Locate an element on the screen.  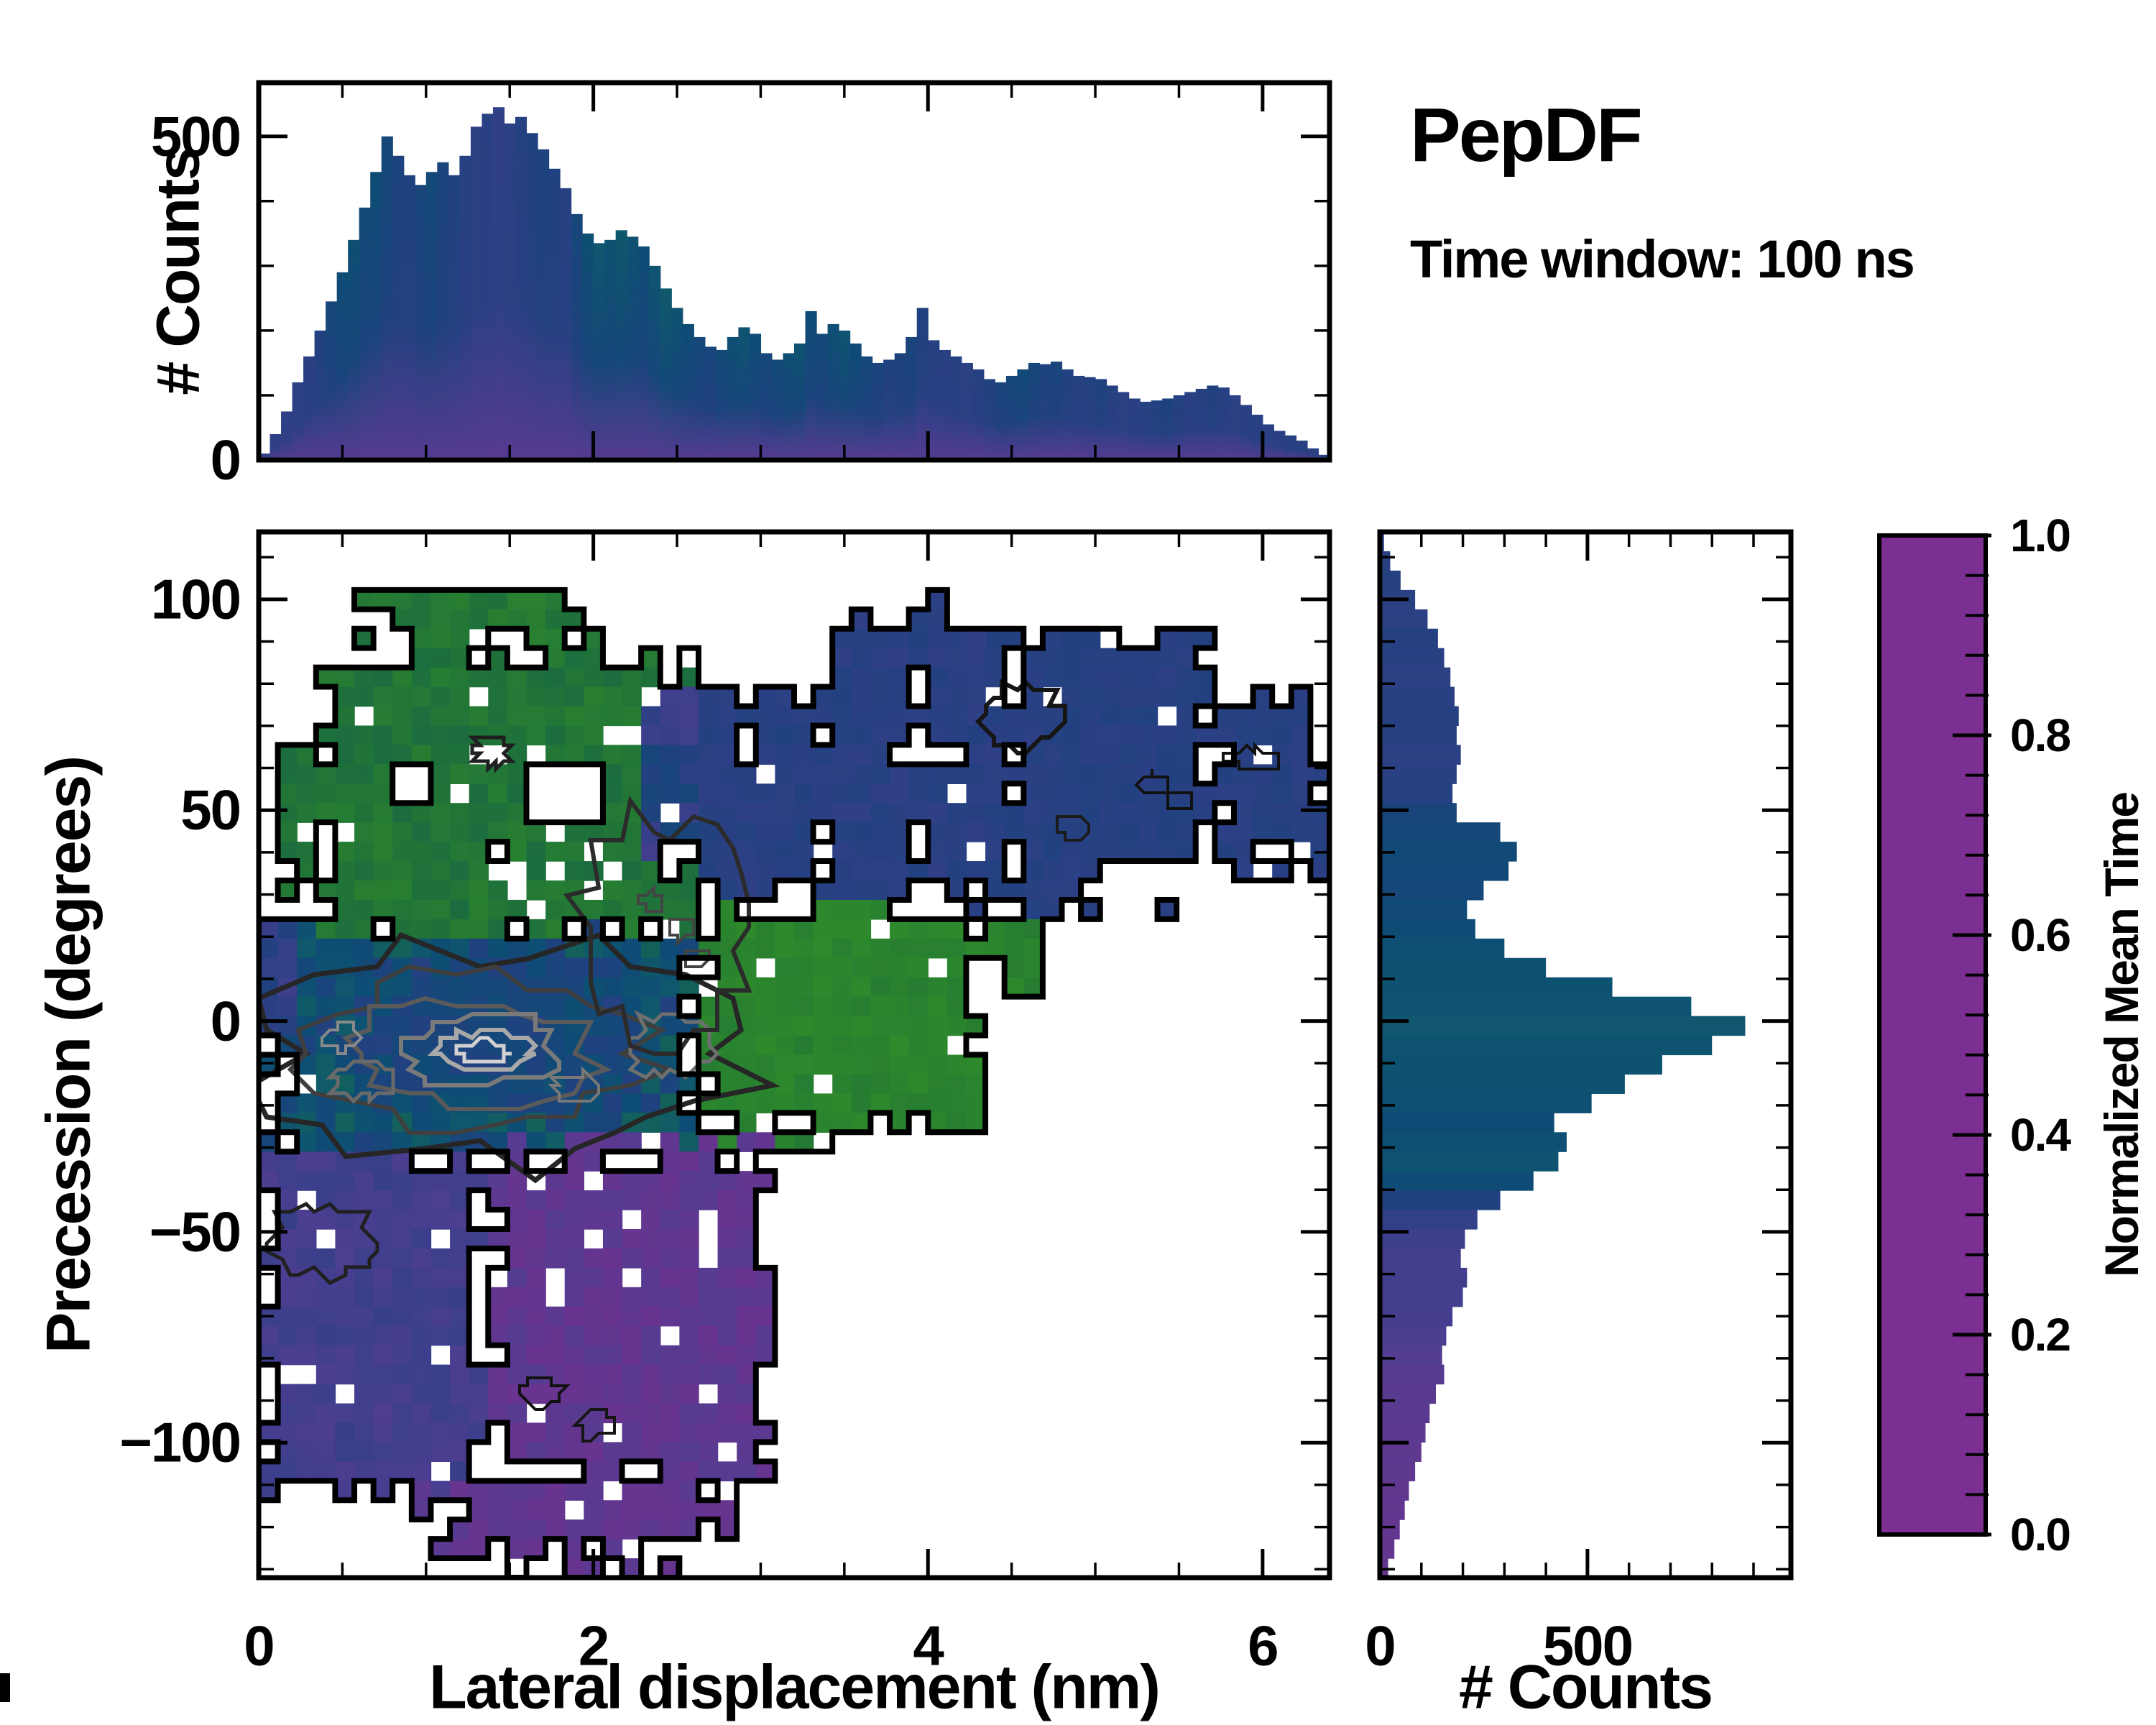
tick-label: 0.2 is located at coordinates (2040, 1335).